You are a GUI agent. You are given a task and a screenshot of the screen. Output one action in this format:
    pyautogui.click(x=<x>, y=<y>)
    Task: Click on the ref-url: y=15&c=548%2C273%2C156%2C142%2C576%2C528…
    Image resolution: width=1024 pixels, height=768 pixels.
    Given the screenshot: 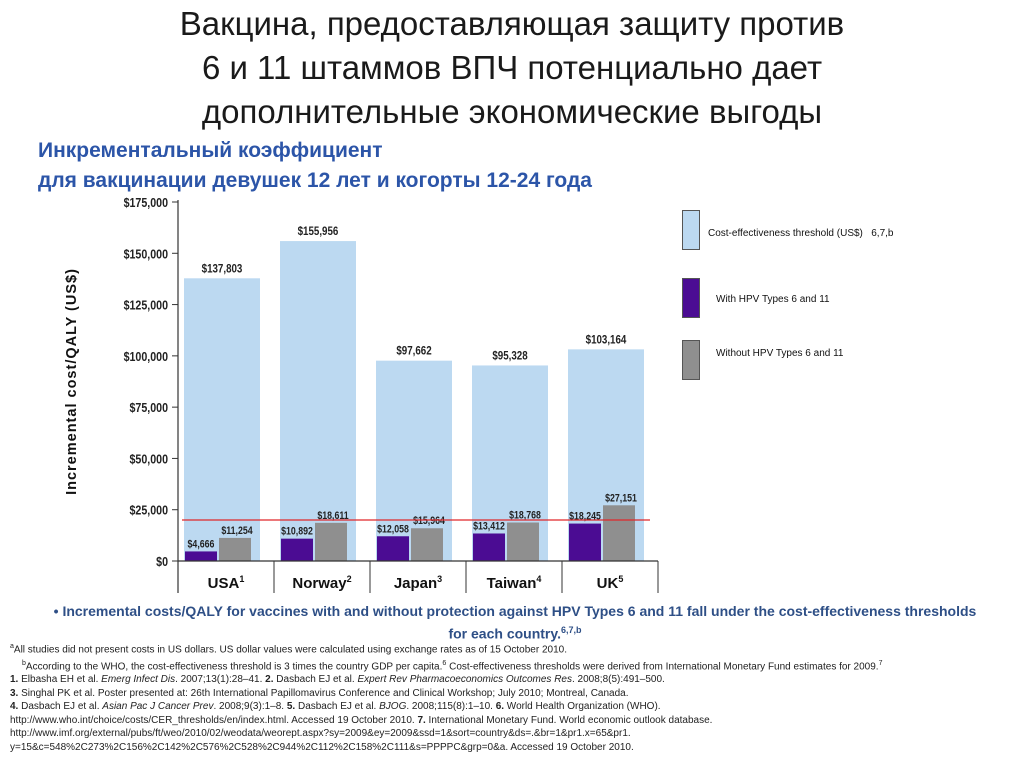 What is the action you would take?
    pyautogui.click(x=322, y=747)
    